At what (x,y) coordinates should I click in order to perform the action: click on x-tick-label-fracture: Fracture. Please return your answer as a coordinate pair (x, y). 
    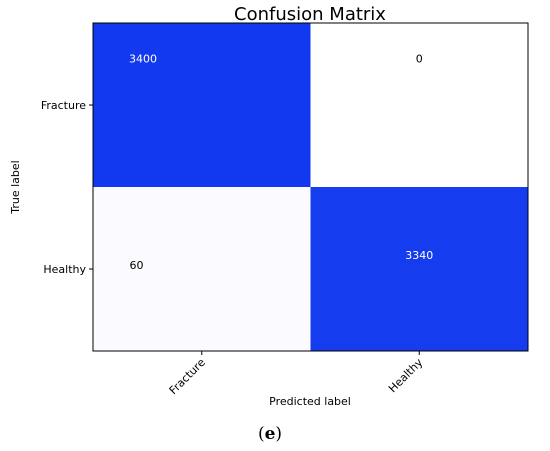
    Looking at the image, I should click on (187, 376).